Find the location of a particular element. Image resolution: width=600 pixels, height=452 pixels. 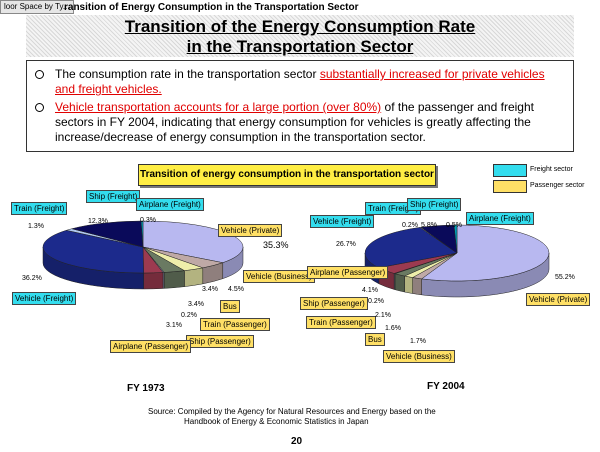

pct-2004-train-freight: 0.2% is located at coordinates (410, 225).